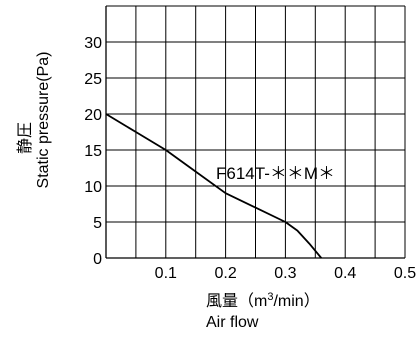  Describe the element at coordinates (25, 138) in the screenshot. I see `y-axis-label-jp: 静圧` at that location.